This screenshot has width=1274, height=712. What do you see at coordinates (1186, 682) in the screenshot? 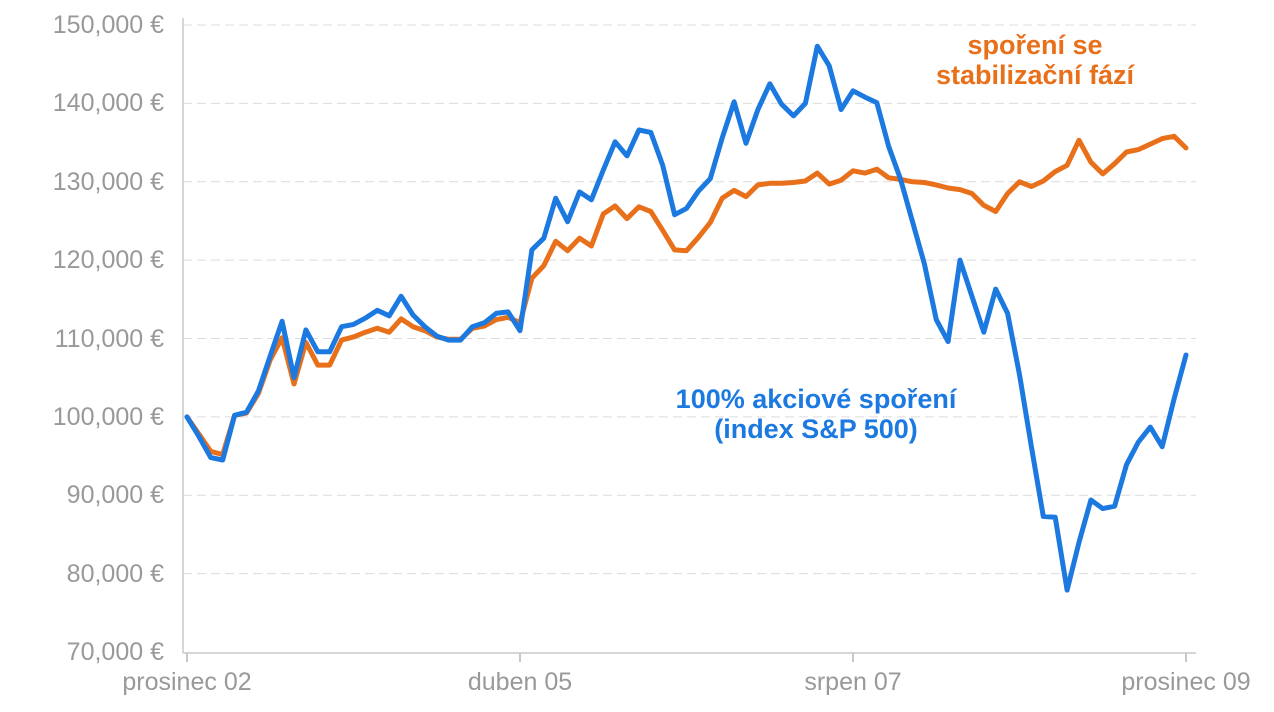
I see `x-tick-label: prosinec 09` at bounding box center [1186, 682].